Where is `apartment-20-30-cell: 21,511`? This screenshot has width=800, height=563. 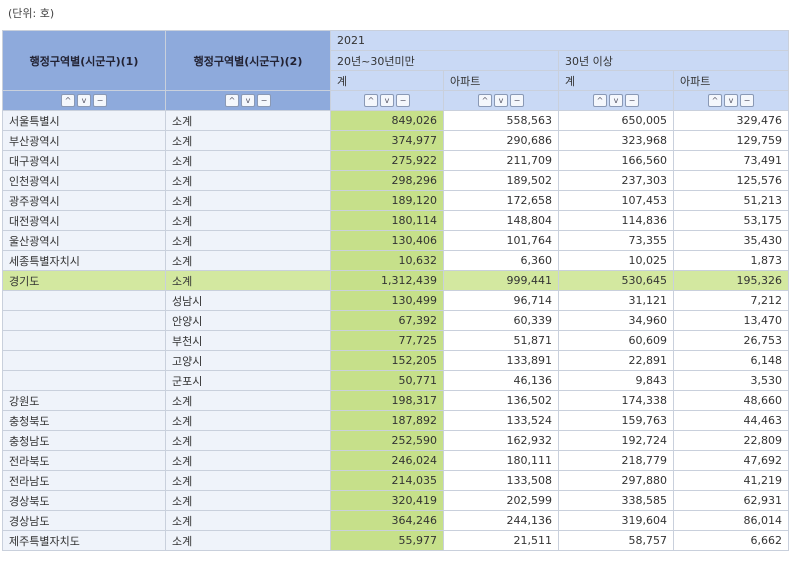
apartment-20-30-cell: 21,511 is located at coordinates (501, 540).